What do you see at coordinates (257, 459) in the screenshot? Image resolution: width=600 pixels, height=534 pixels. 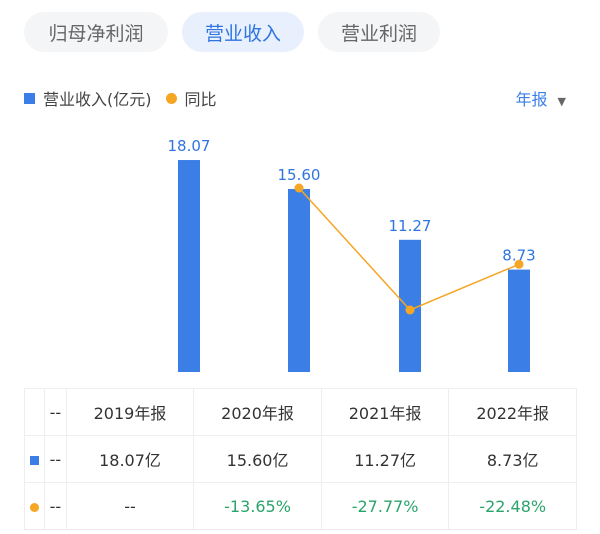 I see `table-cell: 15.60亿` at bounding box center [257, 459].